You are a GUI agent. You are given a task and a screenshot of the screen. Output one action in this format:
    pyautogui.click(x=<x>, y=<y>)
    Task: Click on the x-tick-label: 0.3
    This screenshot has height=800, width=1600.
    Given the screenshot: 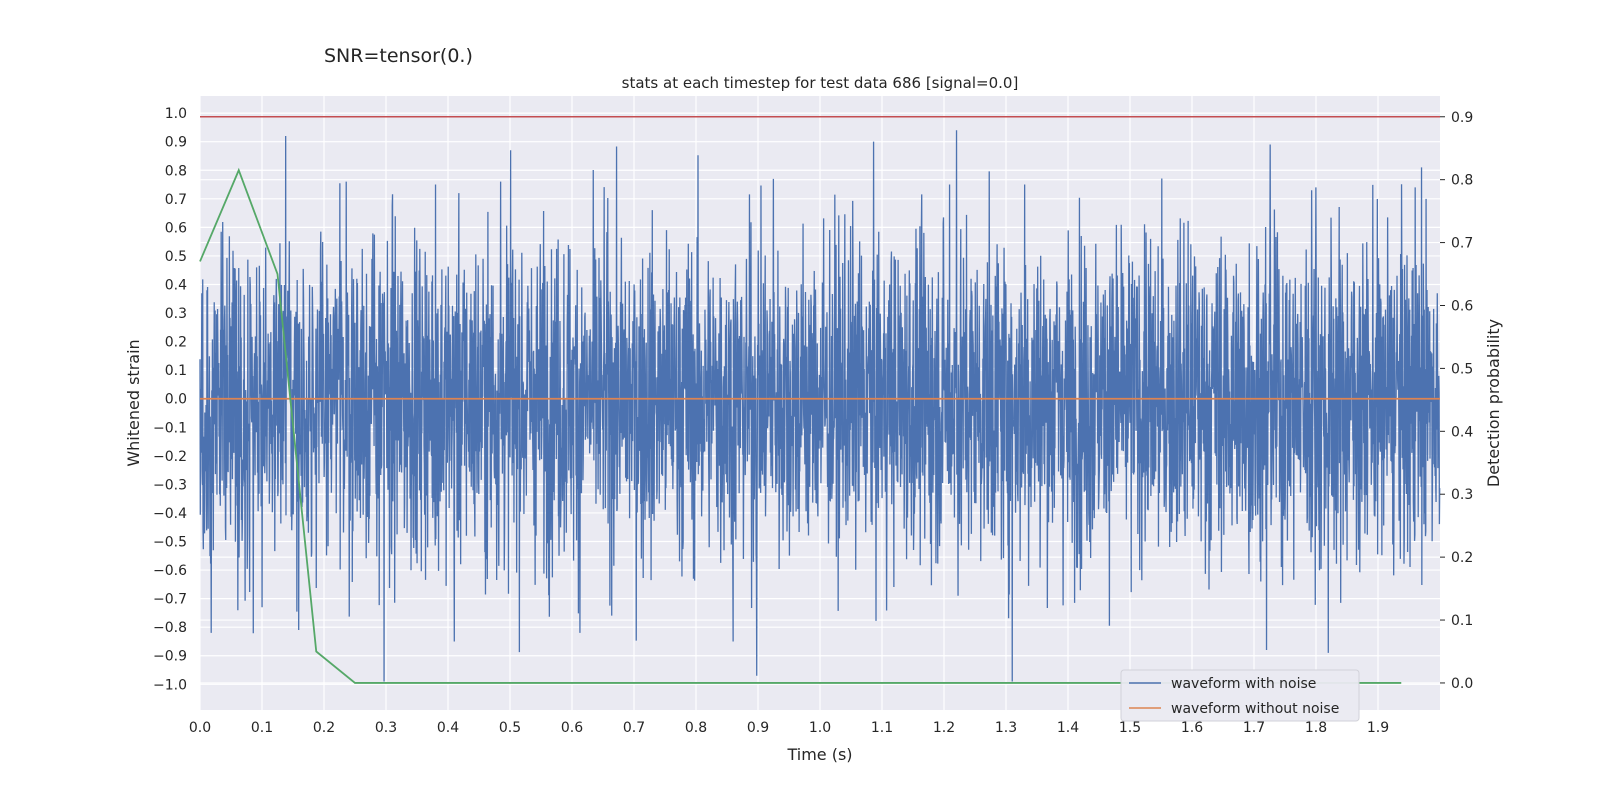 What is the action you would take?
    pyautogui.click(x=386, y=728)
    